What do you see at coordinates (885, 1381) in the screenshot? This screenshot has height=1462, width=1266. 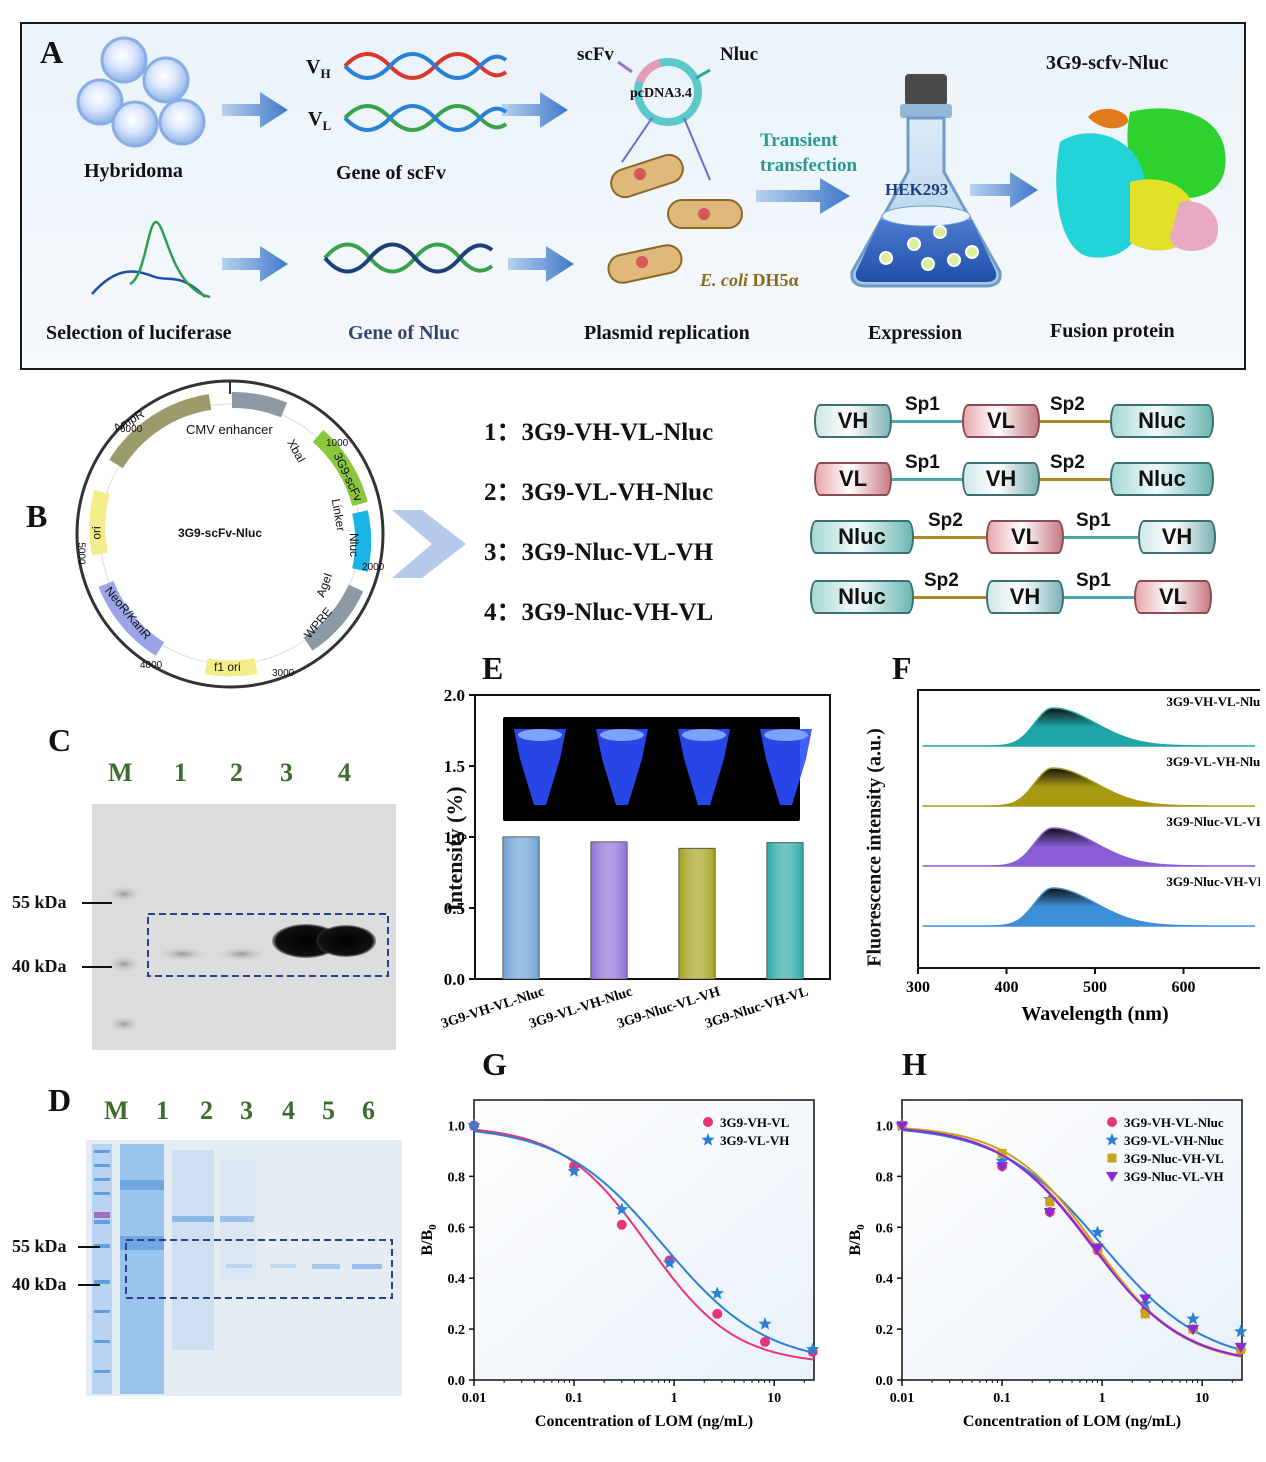 I see `h-ytick-label: 0.0` at bounding box center [885, 1381].